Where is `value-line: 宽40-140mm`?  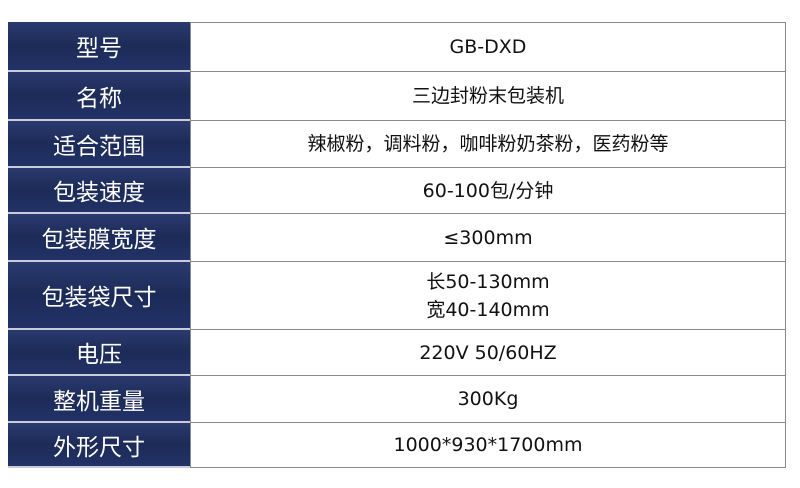
value-line: 宽40-140mm is located at coordinates (488, 309).